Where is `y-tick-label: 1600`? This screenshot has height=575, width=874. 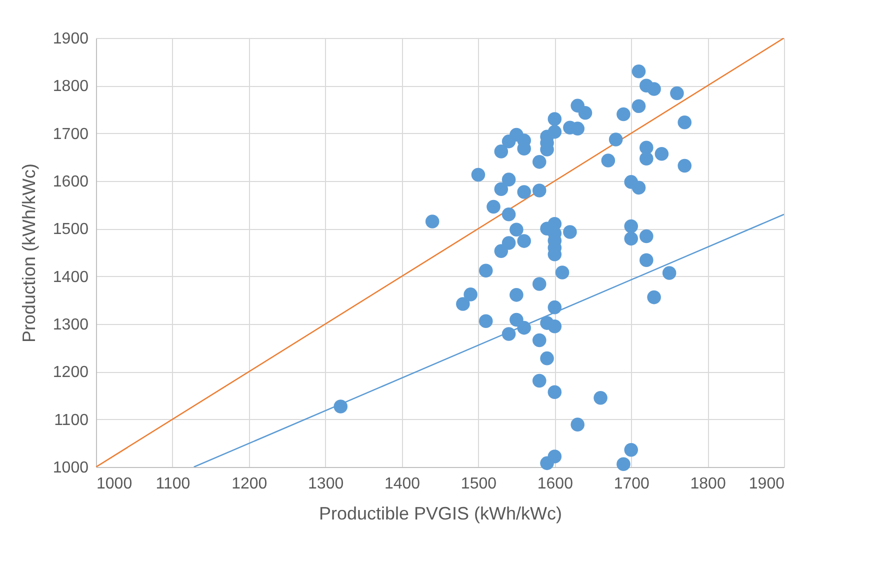 y-tick-label: 1600 is located at coordinates (70, 182).